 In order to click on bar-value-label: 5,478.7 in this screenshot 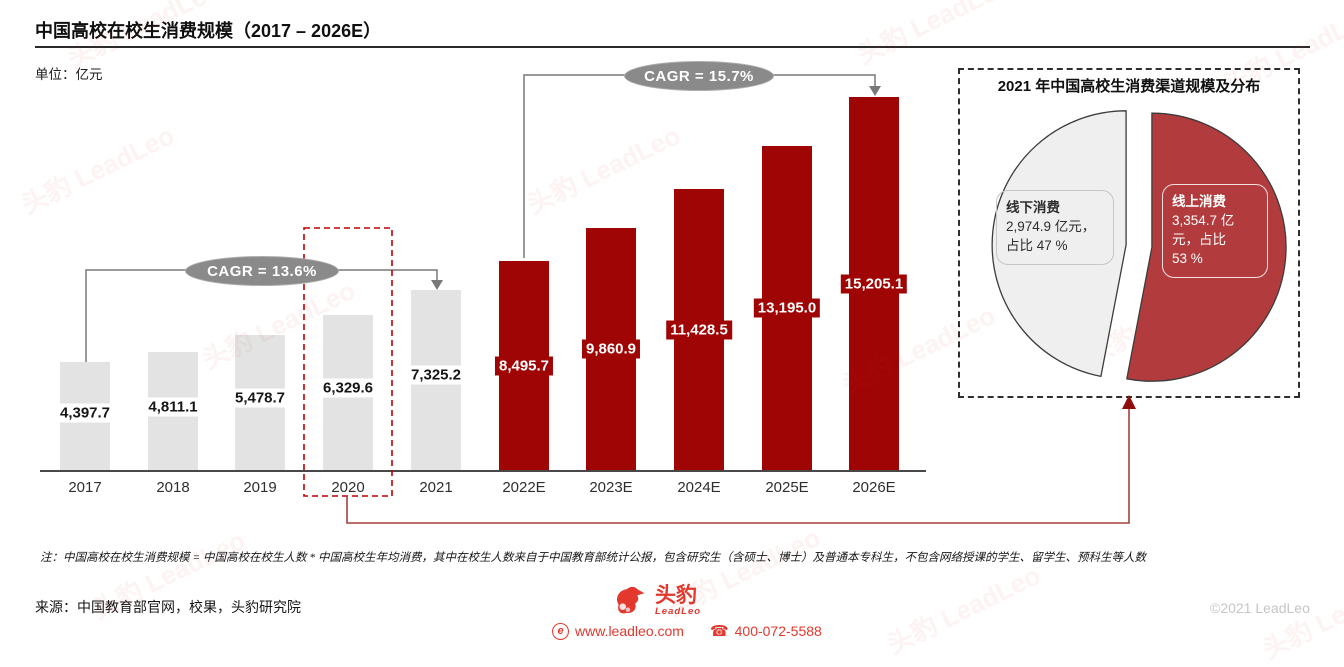, I will do `click(260, 398)`.